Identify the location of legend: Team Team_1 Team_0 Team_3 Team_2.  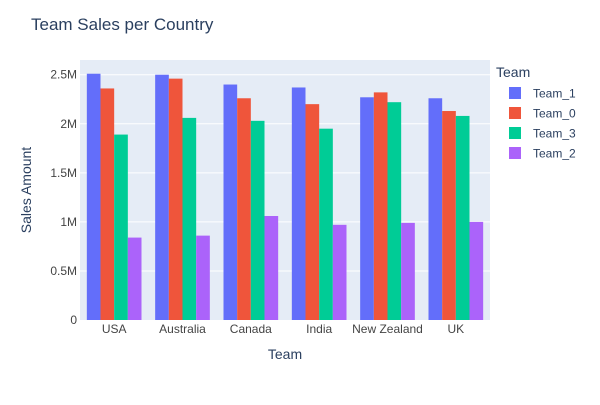
(536, 112).